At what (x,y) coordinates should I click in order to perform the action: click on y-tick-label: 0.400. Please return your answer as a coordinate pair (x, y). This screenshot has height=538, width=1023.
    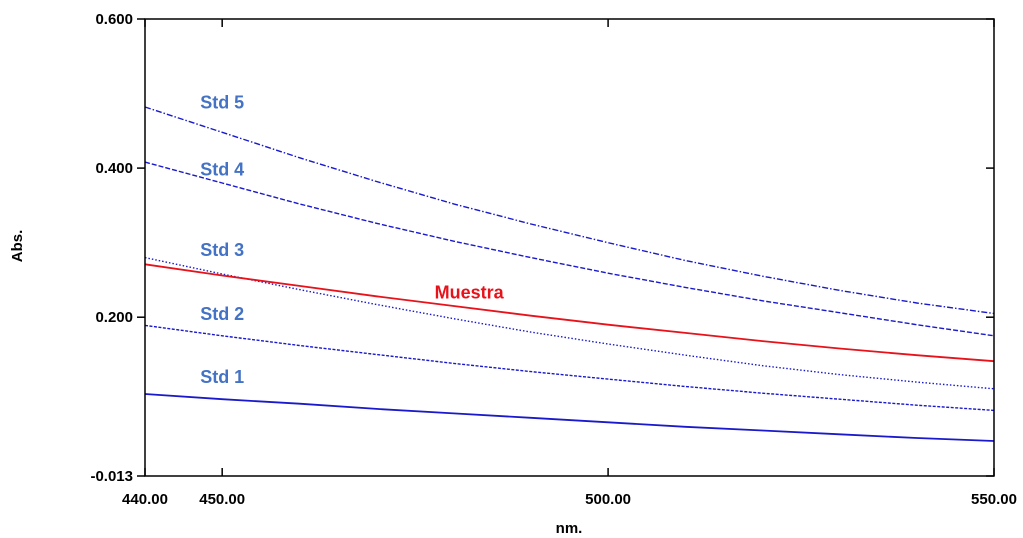
    Looking at the image, I should click on (114, 168).